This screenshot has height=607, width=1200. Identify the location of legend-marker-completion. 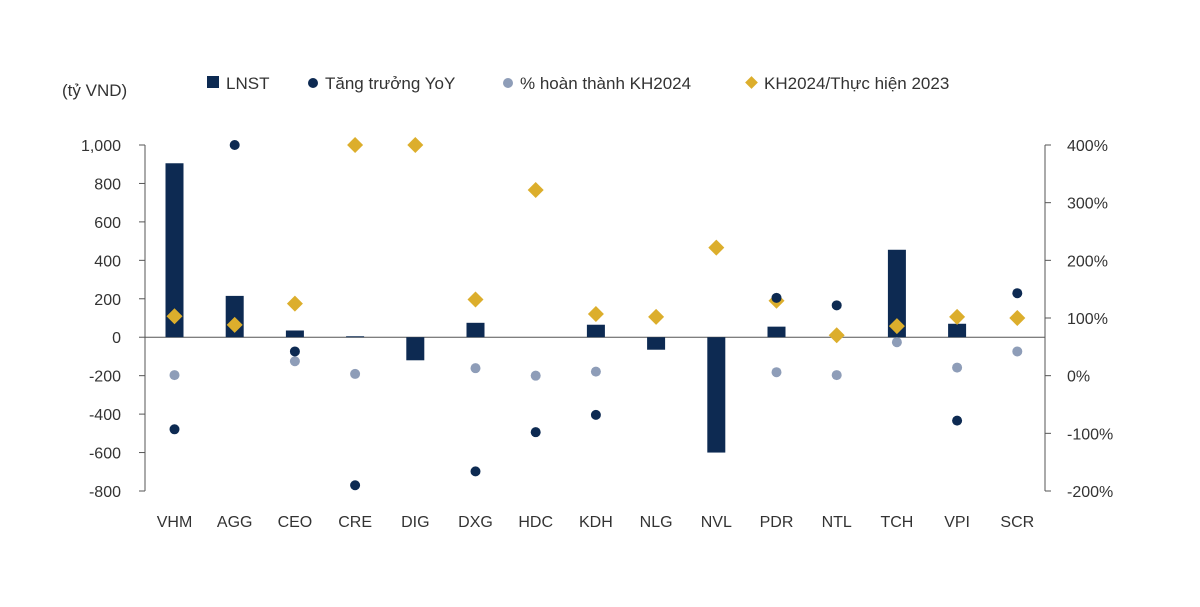
(508, 83).